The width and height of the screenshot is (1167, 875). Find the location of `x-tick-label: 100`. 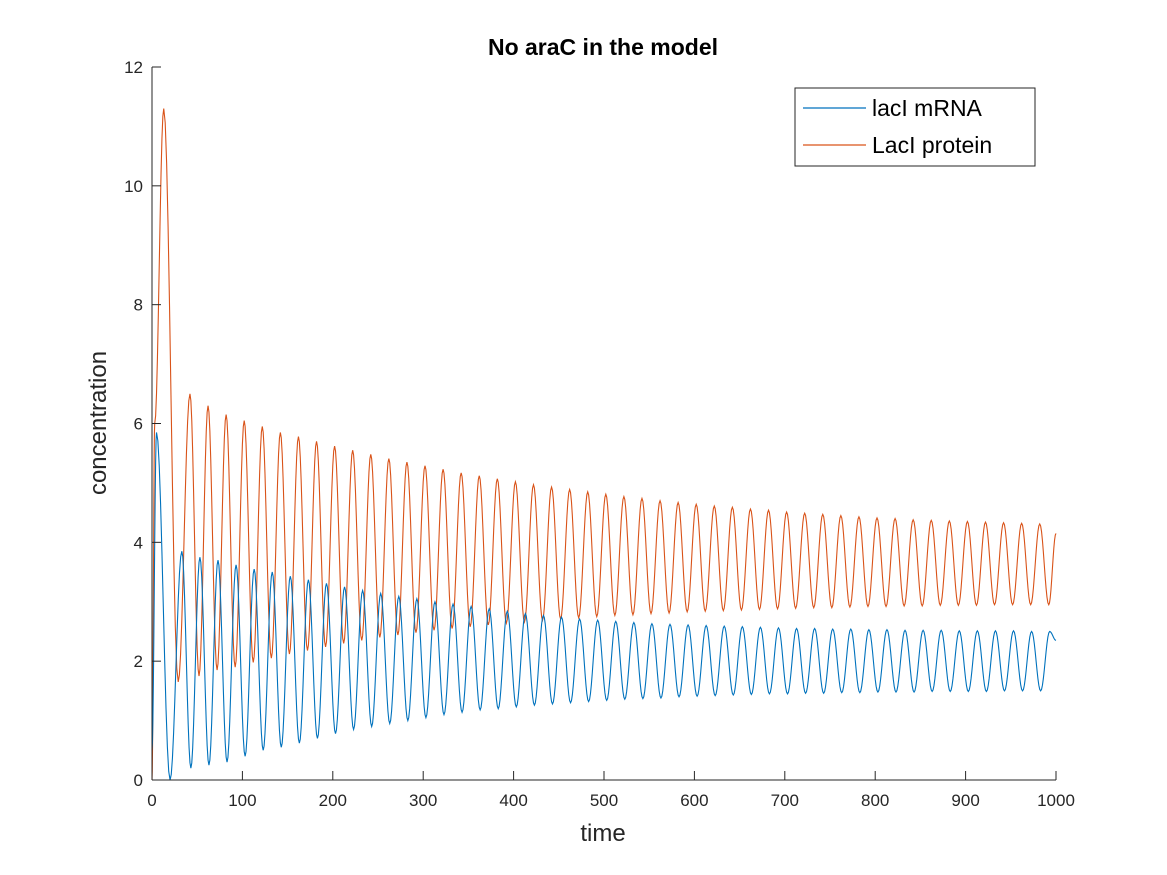

x-tick-label: 100 is located at coordinates (242, 800).